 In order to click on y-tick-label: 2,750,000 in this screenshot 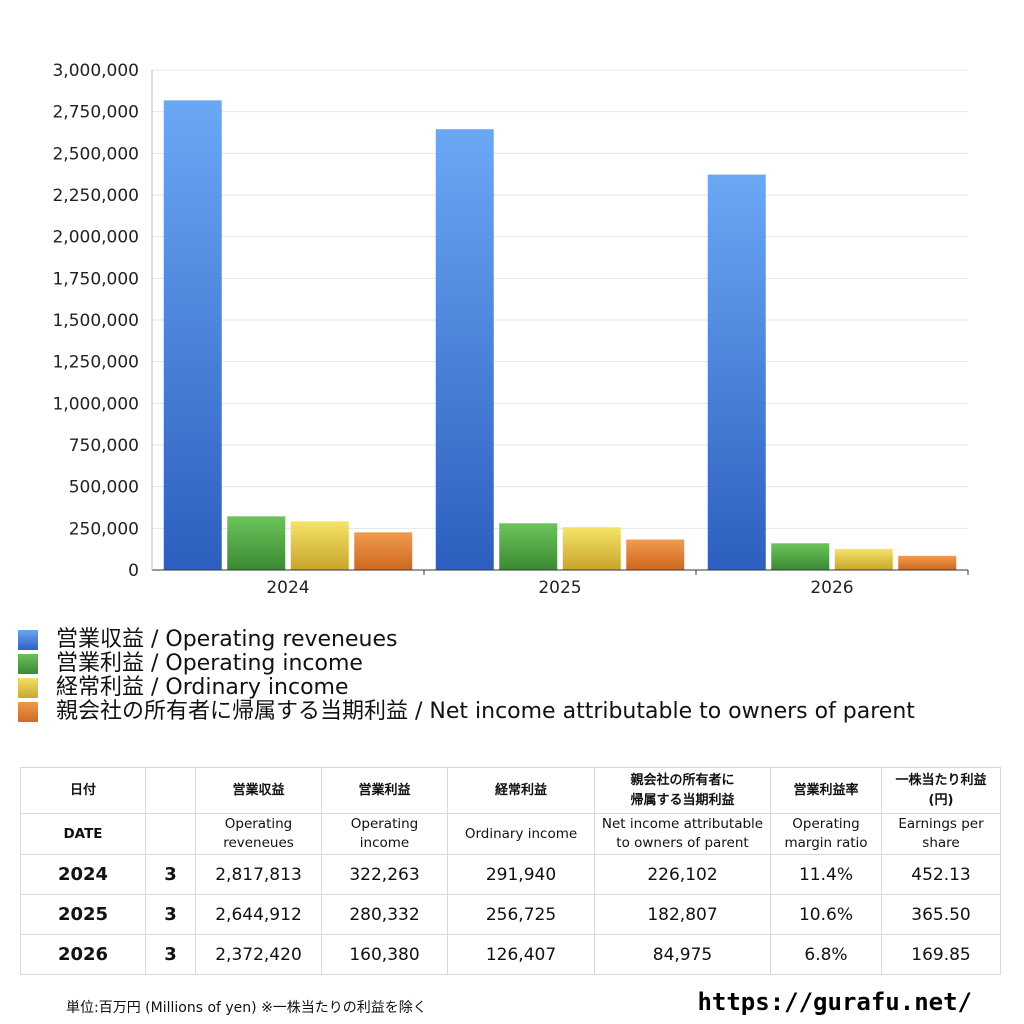, I will do `click(95, 113)`.